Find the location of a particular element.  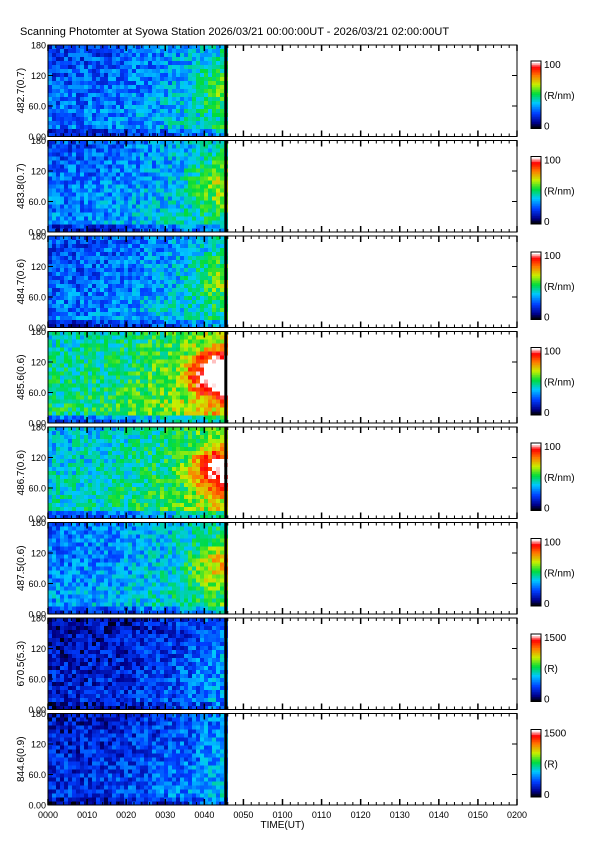

x-tick-label: 0110 is located at coordinates (321, 815).